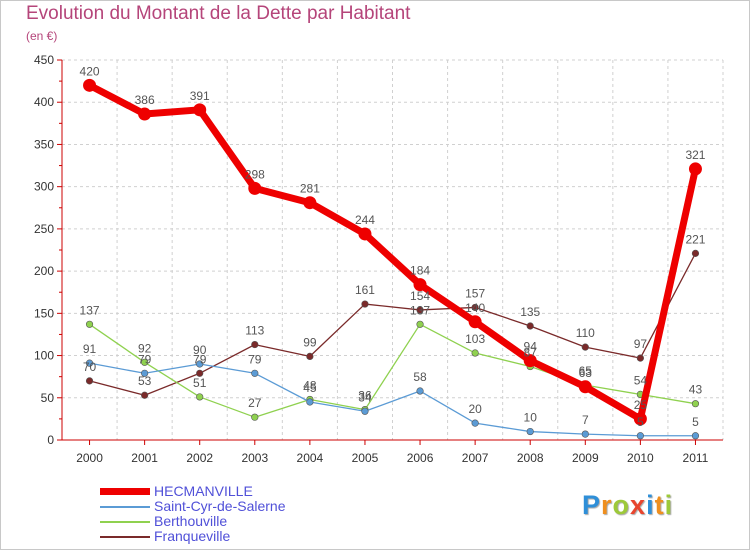  I want to click on data-label: 53, so click(145, 381).